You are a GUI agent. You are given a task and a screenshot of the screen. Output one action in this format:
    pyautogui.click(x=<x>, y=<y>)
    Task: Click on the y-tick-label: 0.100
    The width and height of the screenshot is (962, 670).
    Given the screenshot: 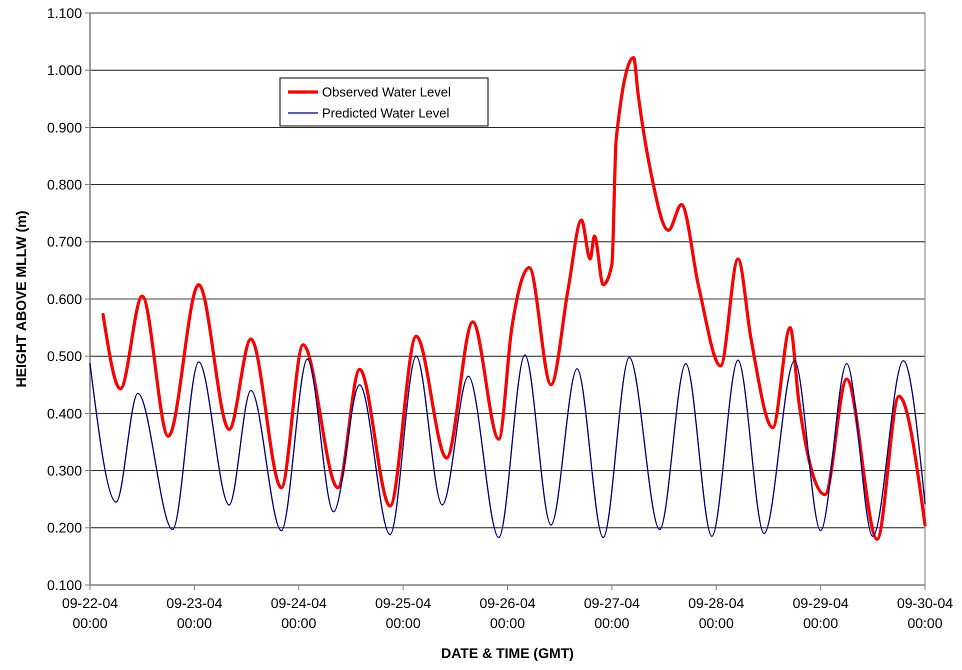 What is the action you would take?
    pyautogui.click(x=64, y=584)
    